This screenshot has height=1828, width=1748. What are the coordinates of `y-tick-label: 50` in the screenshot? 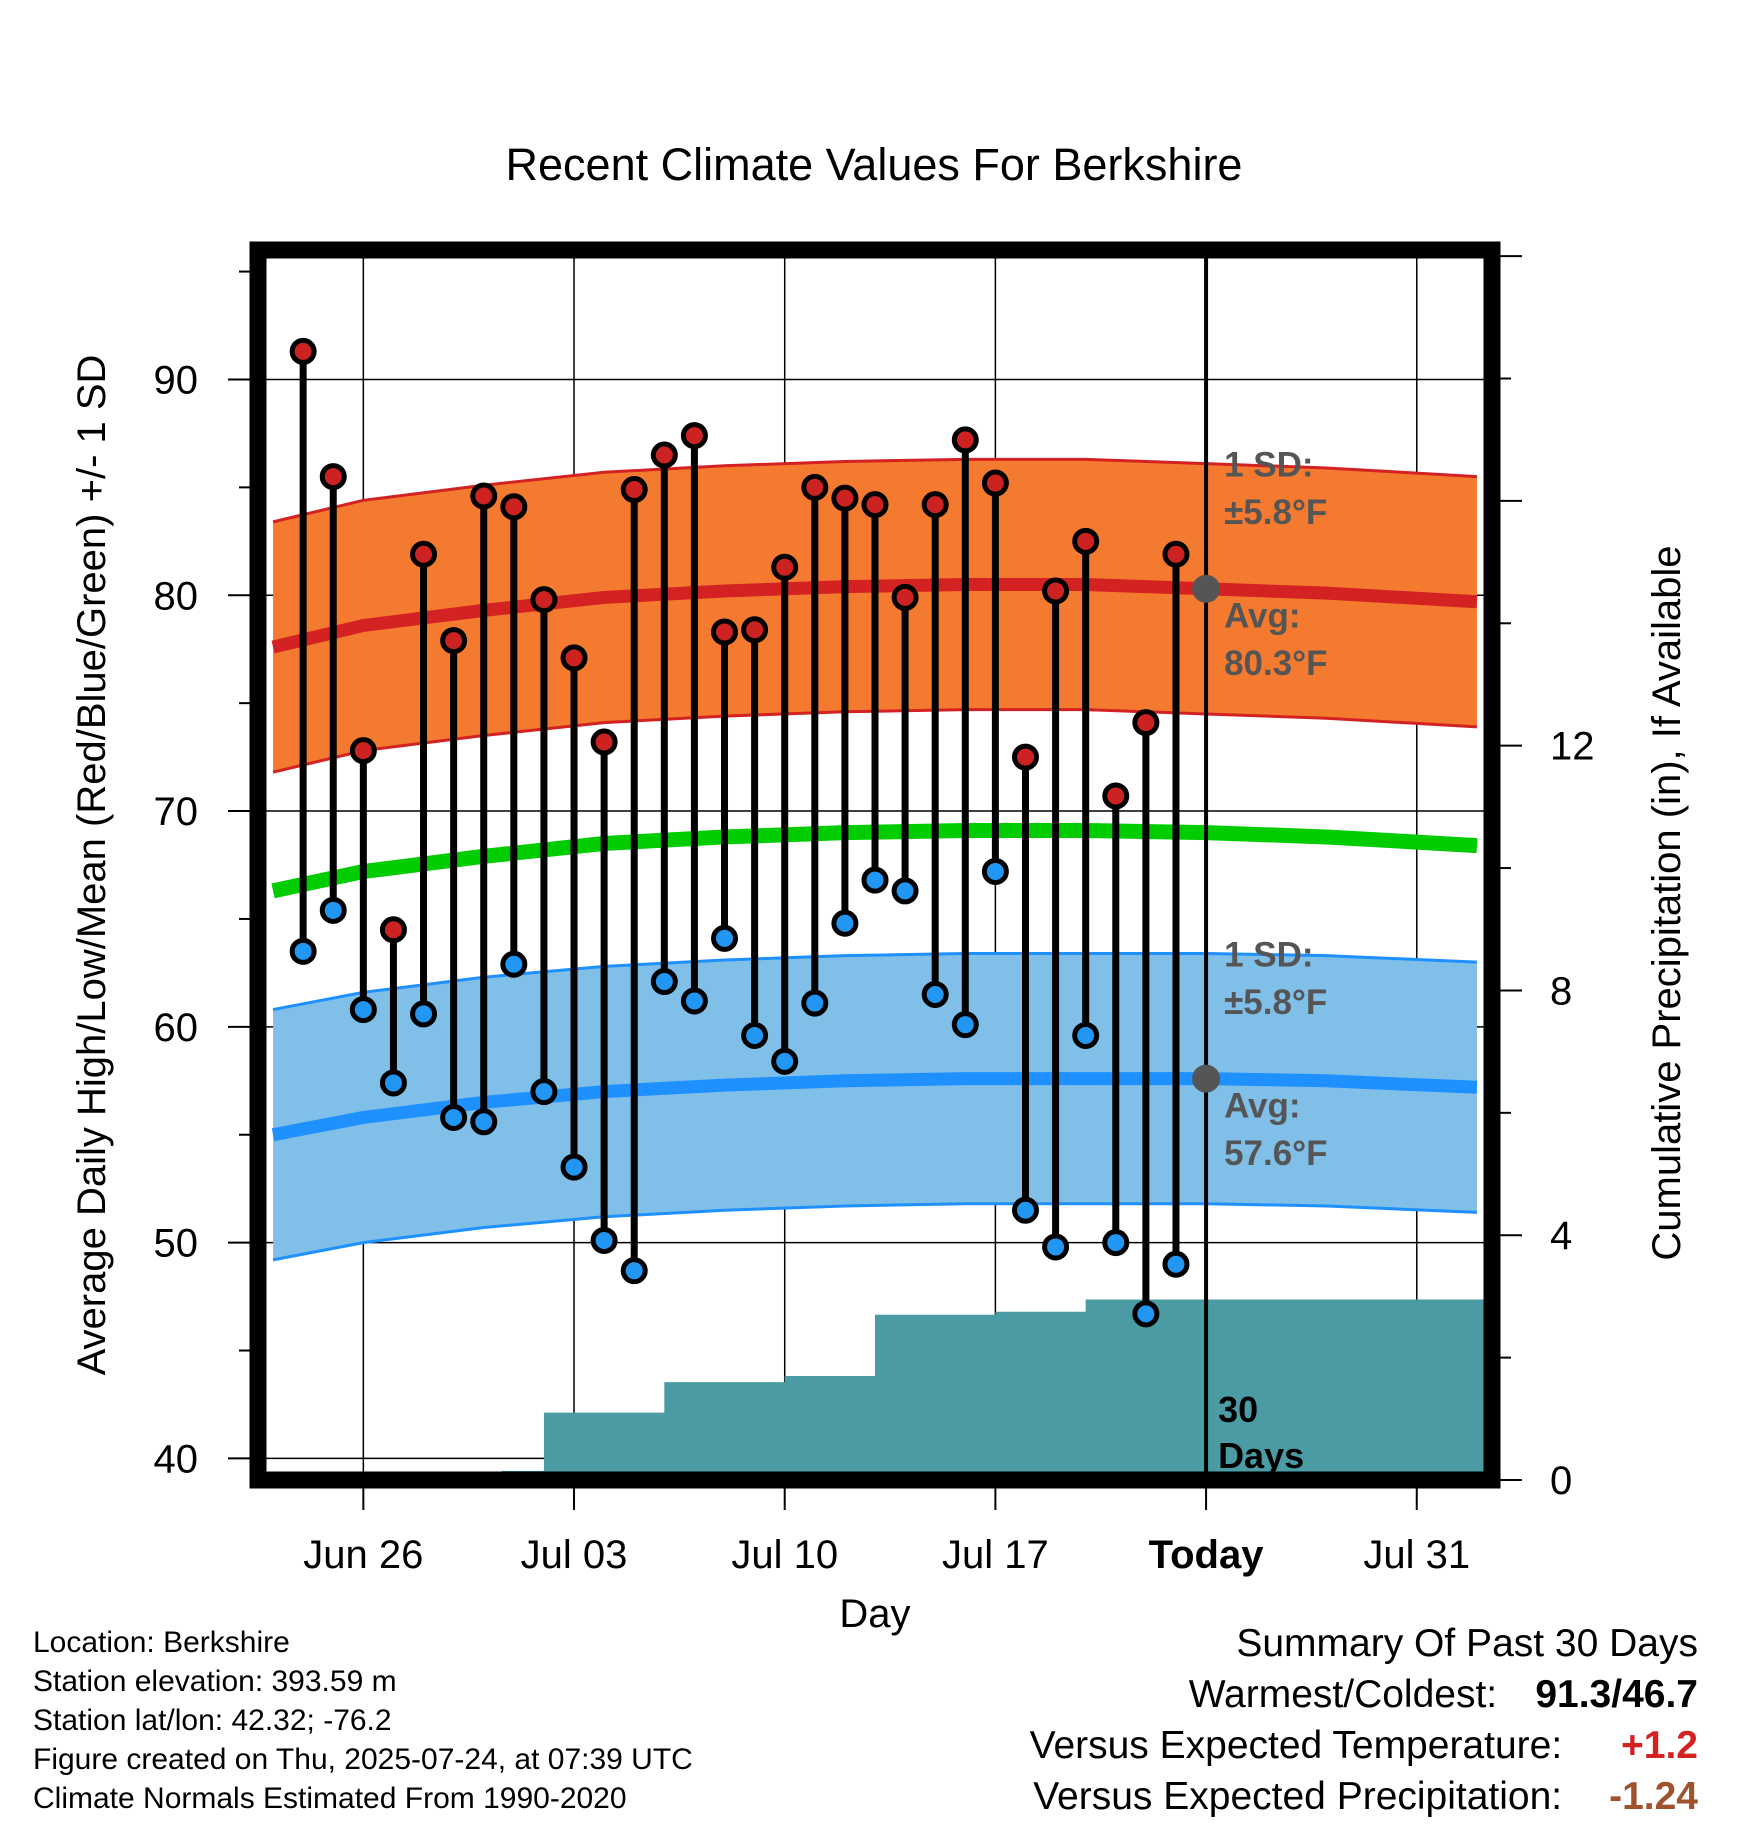 It's located at (176, 1244).